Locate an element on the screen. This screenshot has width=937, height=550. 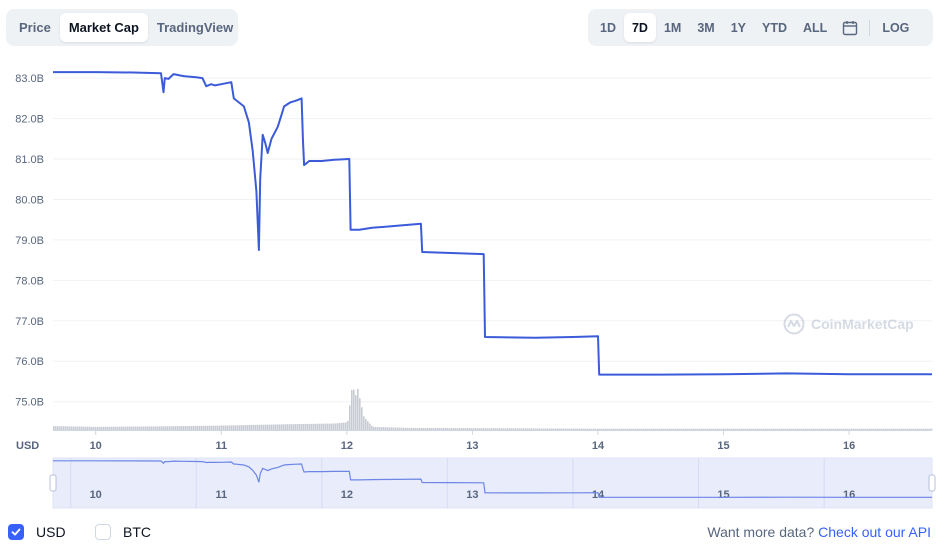
navigator-right-handle is located at coordinates (932, 483).